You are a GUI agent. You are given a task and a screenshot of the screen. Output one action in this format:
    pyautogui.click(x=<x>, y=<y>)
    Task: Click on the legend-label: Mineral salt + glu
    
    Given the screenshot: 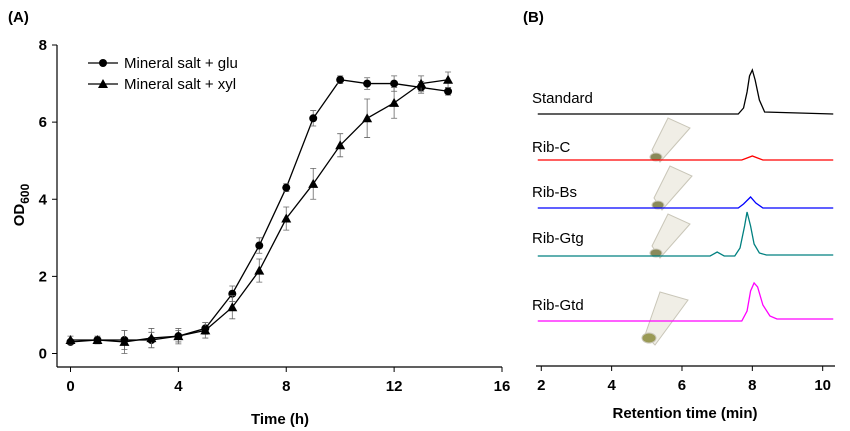 What is the action you would take?
    pyautogui.click(x=181, y=63)
    